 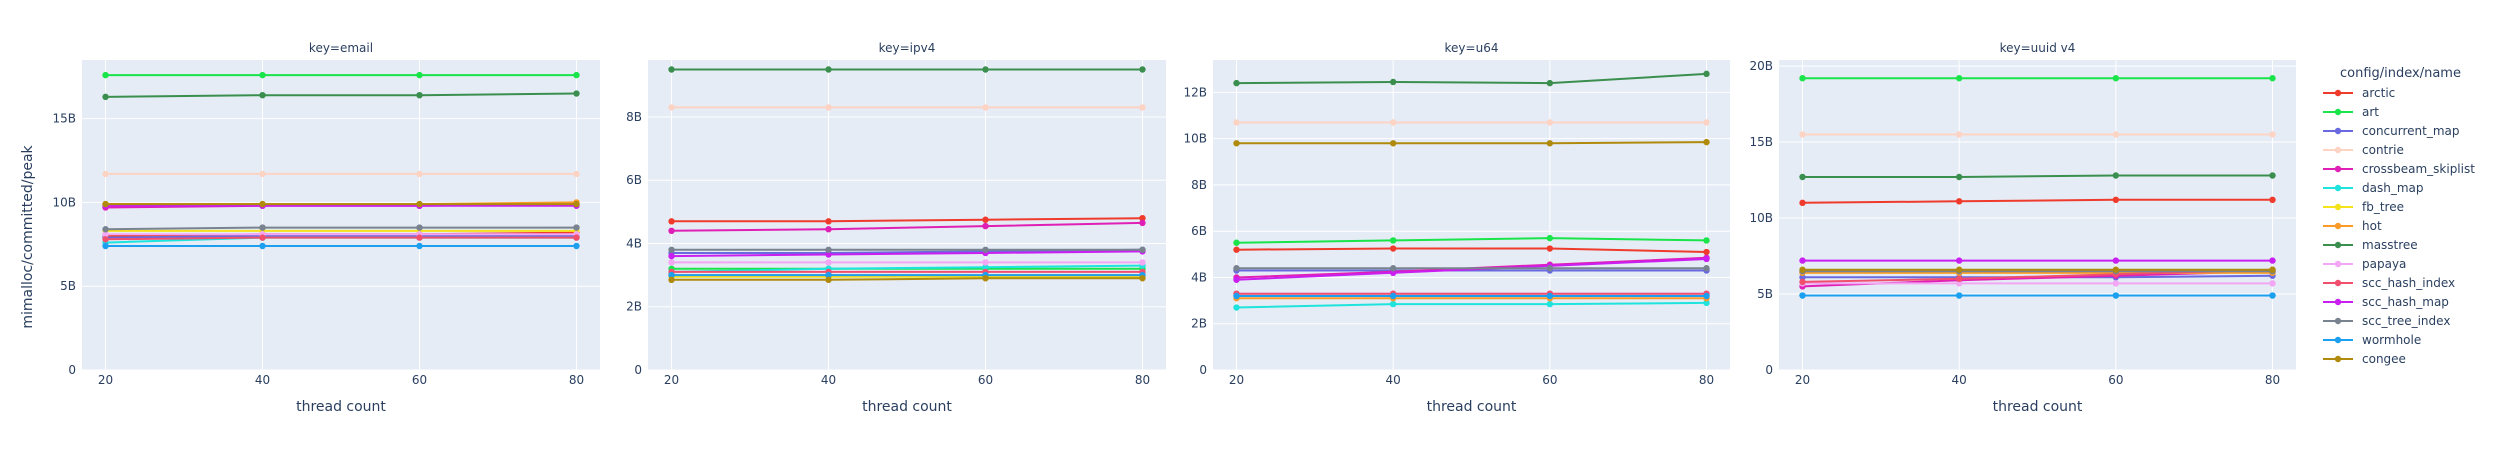 What do you see at coordinates (2386, 321) in the screenshot?
I see `legend-item-scc_tree_index: scc_tree_index` at bounding box center [2386, 321].